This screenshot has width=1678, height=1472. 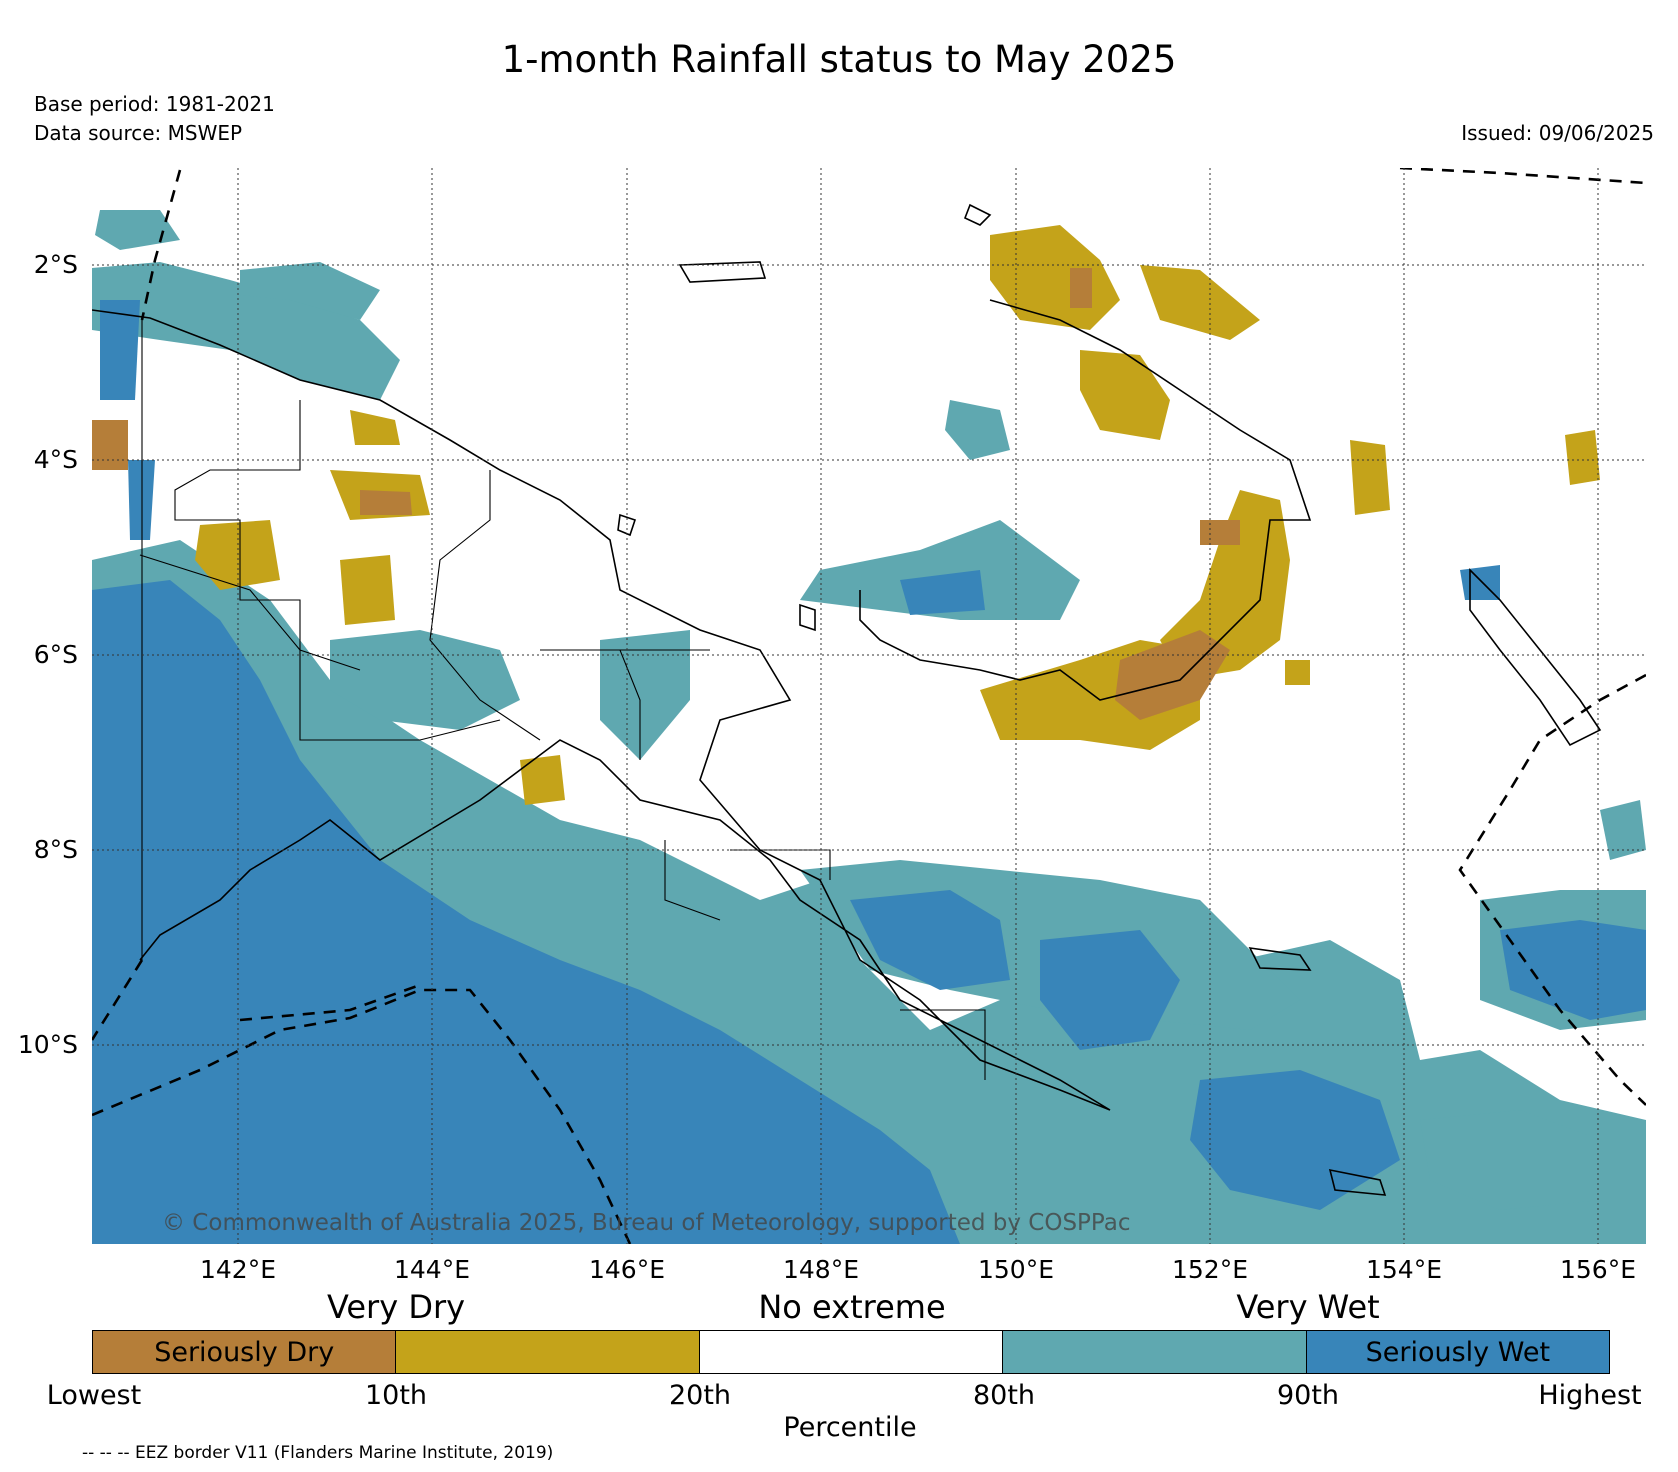 What do you see at coordinates (431, 1269) in the screenshot?
I see `lon-label: 144°E` at bounding box center [431, 1269].